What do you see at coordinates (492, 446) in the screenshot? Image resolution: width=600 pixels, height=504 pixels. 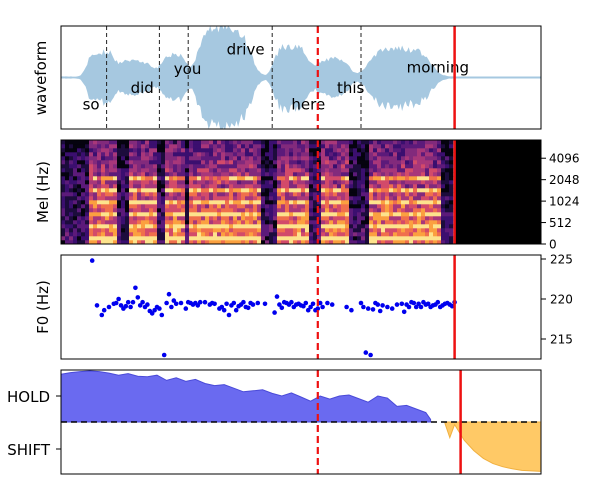 I see `shift-area` at bounding box center [492, 446].